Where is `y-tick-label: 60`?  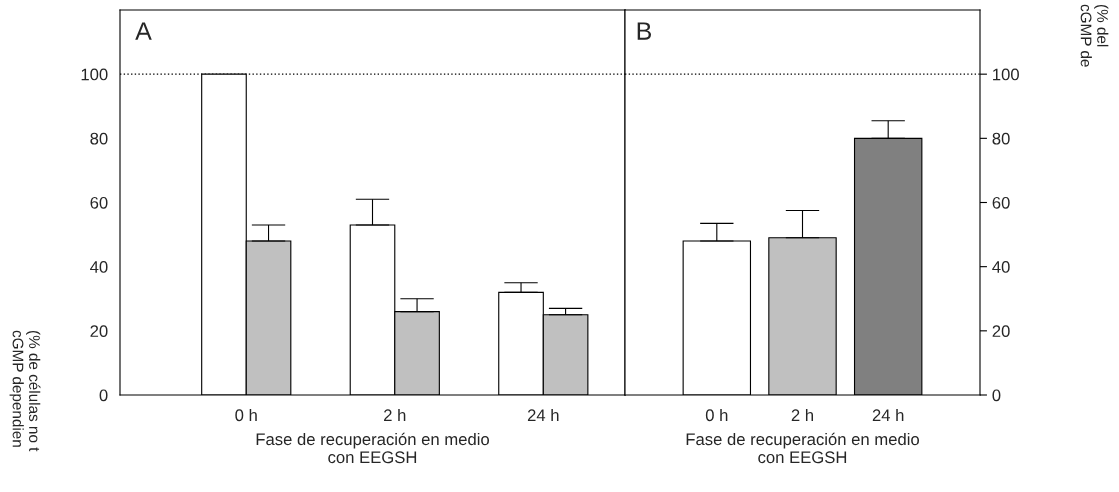 y-tick-label: 60 is located at coordinates (99, 202).